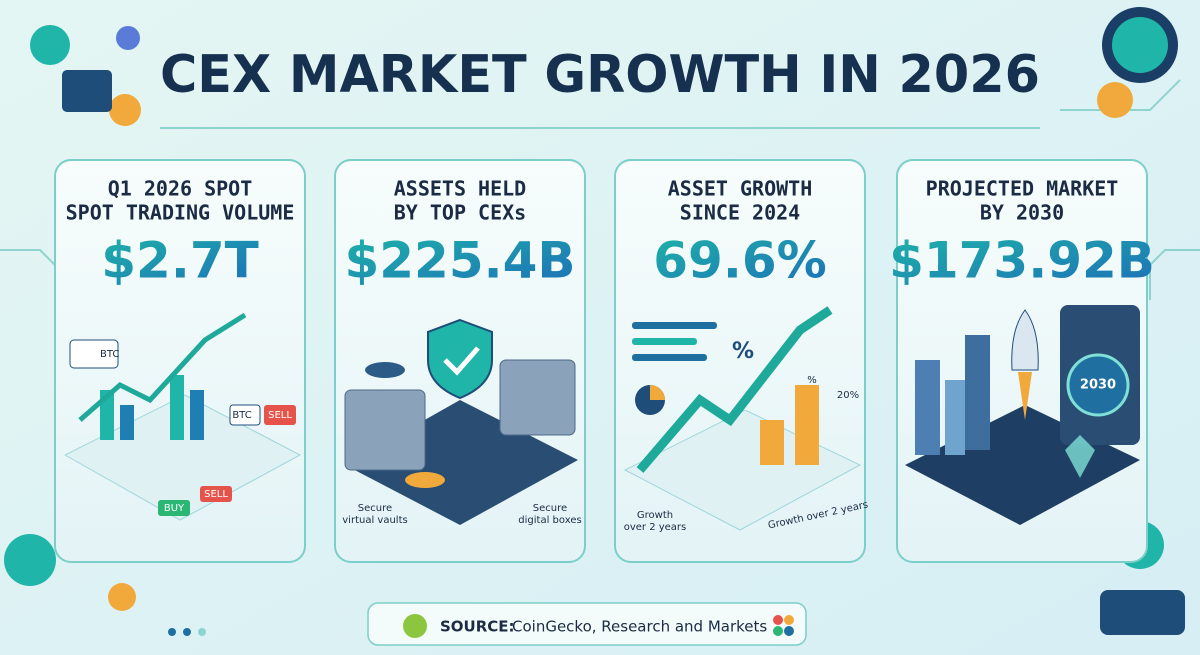 This screenshot has width=1200, height=655. Describe the element at coordinates (783, 625) in the screenshot. I see `research-logo` at that location.